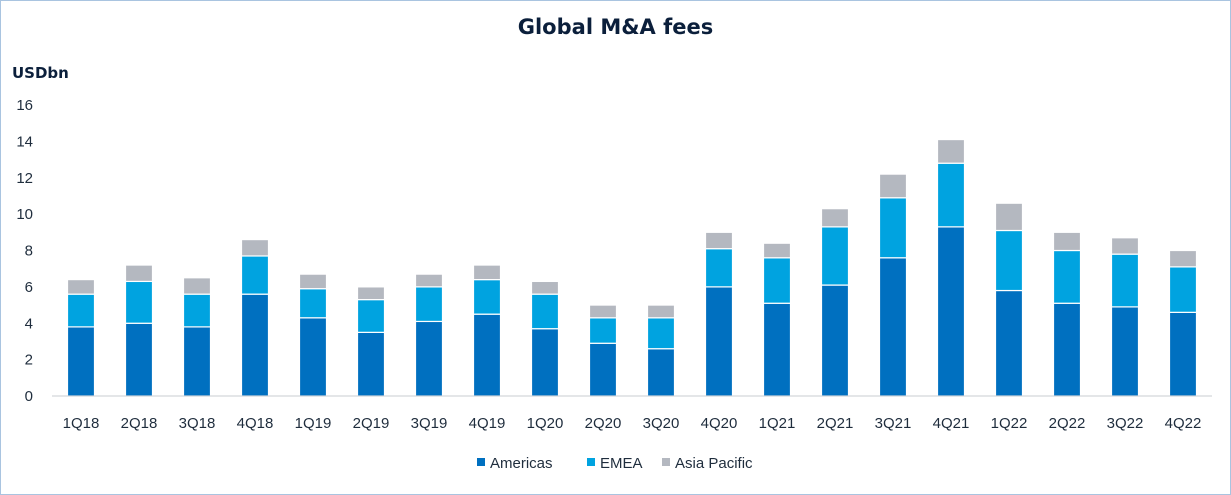  What do you see at coordinates (893, 423) in the screenshot?
I see `x-tick-label: 3Q21` at bounding box center [893, 423].